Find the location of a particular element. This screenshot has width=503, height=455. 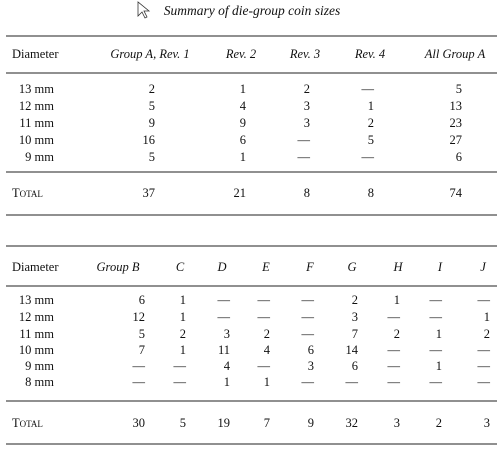

column-header: C is located at coordinates (180, 267).